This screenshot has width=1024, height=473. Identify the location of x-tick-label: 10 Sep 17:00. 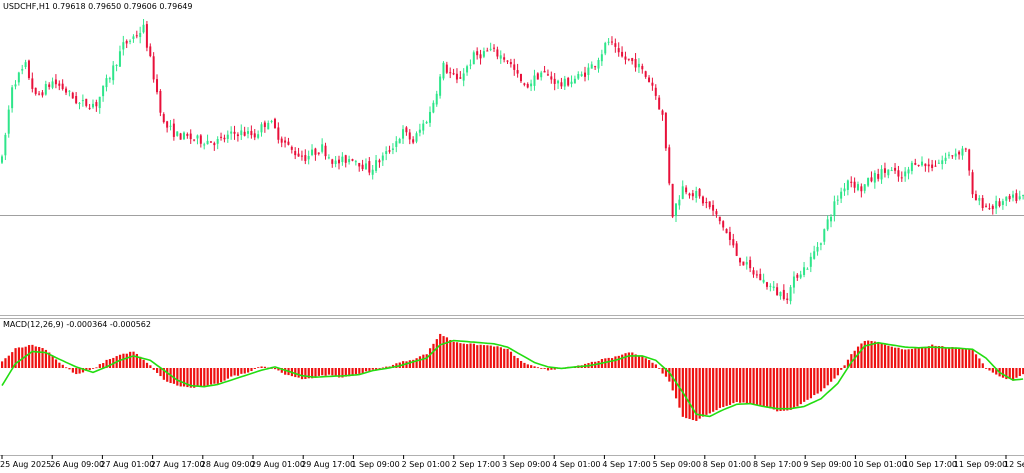
(930, 464).